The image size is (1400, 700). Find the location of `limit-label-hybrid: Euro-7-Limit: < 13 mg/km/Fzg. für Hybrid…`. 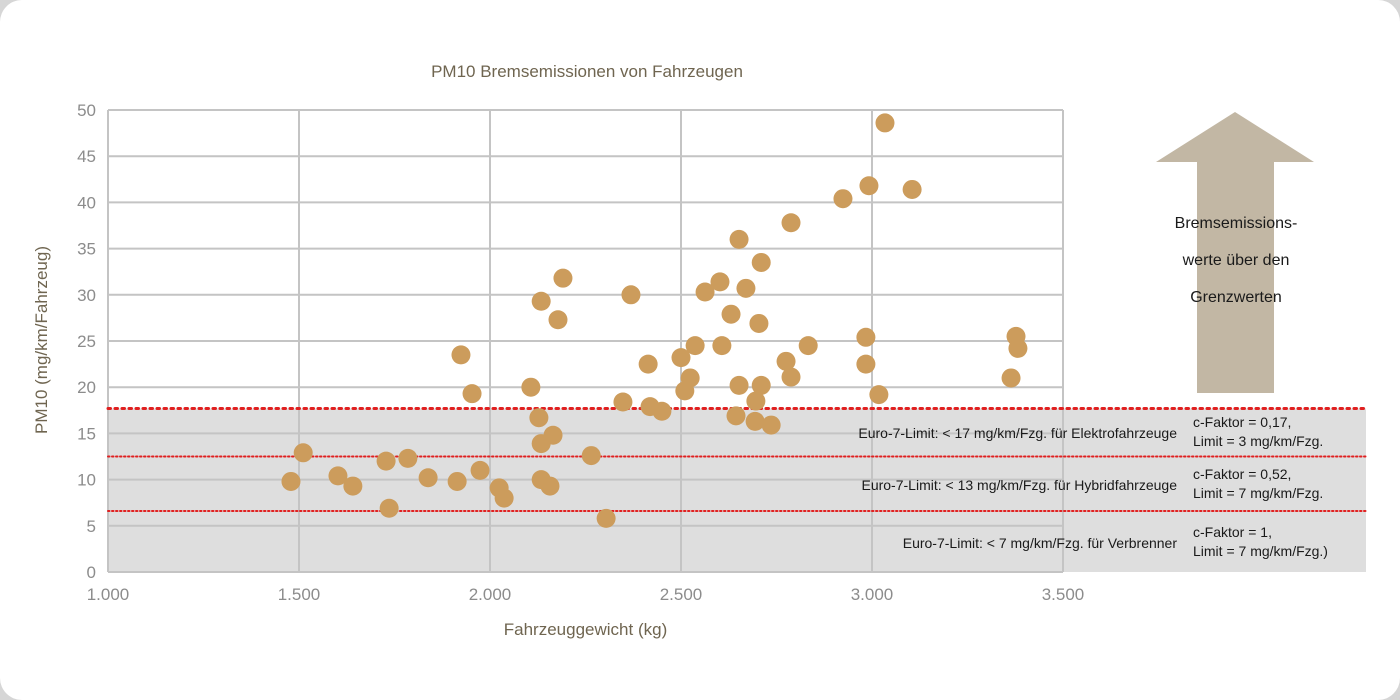

limit-label-hybrid: Euro-7-Limit: < 13 mg/km/Fzg. für Hybrid… is located at coordinates (1019, 485).